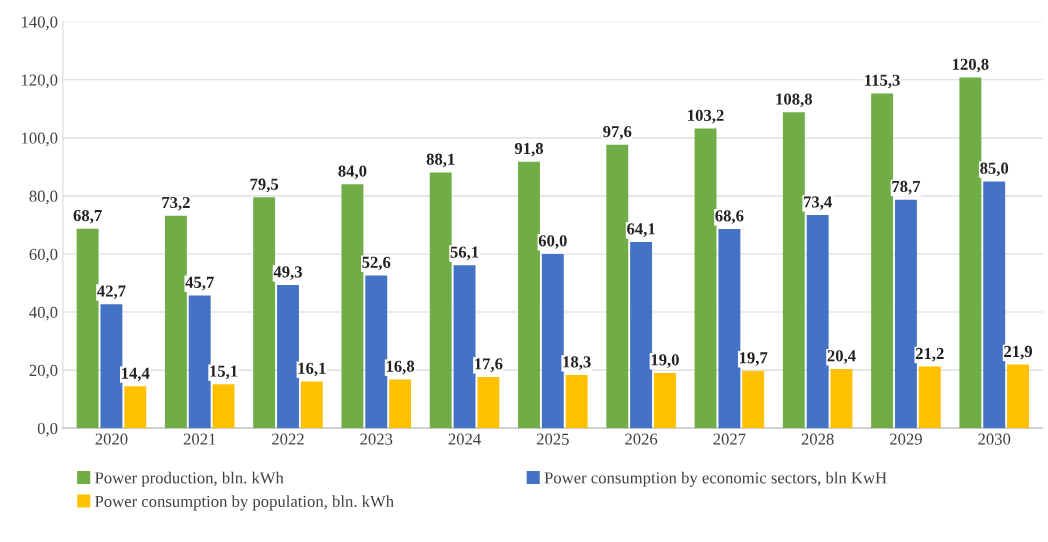 This screenshot has width=1048, height=542. Describe the element at coordinates (552, 242) in the screenshot. I see `data-label: 60,0` at that location.